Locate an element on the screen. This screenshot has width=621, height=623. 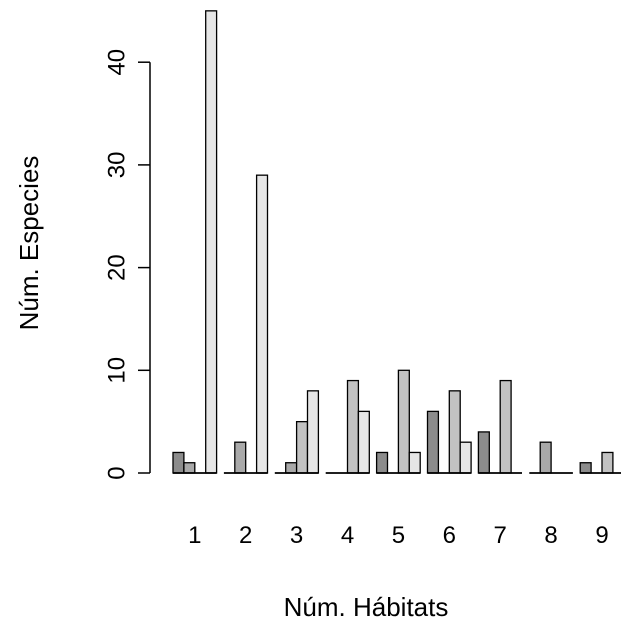
y-axis: 0 10 20 30 40 is located at coordinates (127, 264).